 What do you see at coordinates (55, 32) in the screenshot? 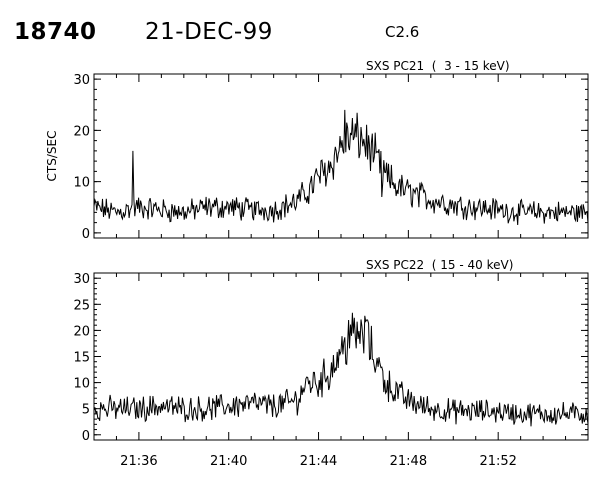
I see `event-number: 18740` at bounding box center [55, 32].